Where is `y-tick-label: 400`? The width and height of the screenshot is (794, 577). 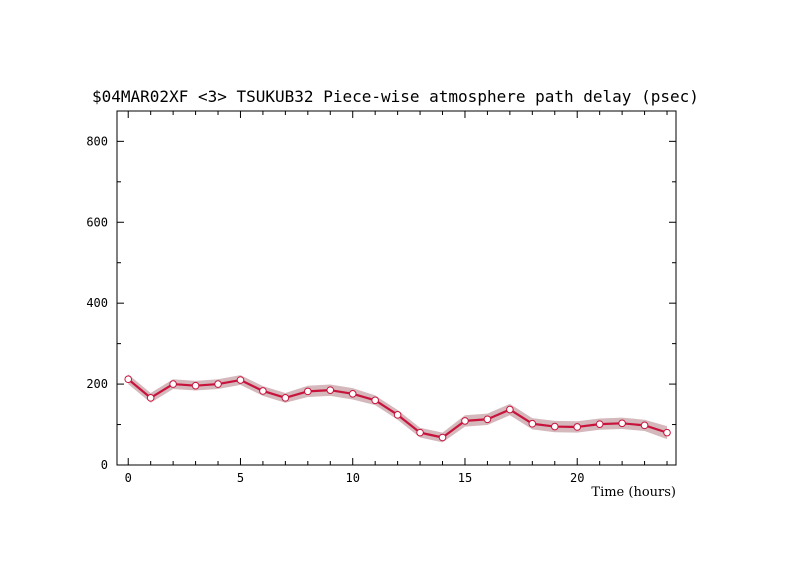
y-tick-label: 400 is located at coordinates (97, 303).